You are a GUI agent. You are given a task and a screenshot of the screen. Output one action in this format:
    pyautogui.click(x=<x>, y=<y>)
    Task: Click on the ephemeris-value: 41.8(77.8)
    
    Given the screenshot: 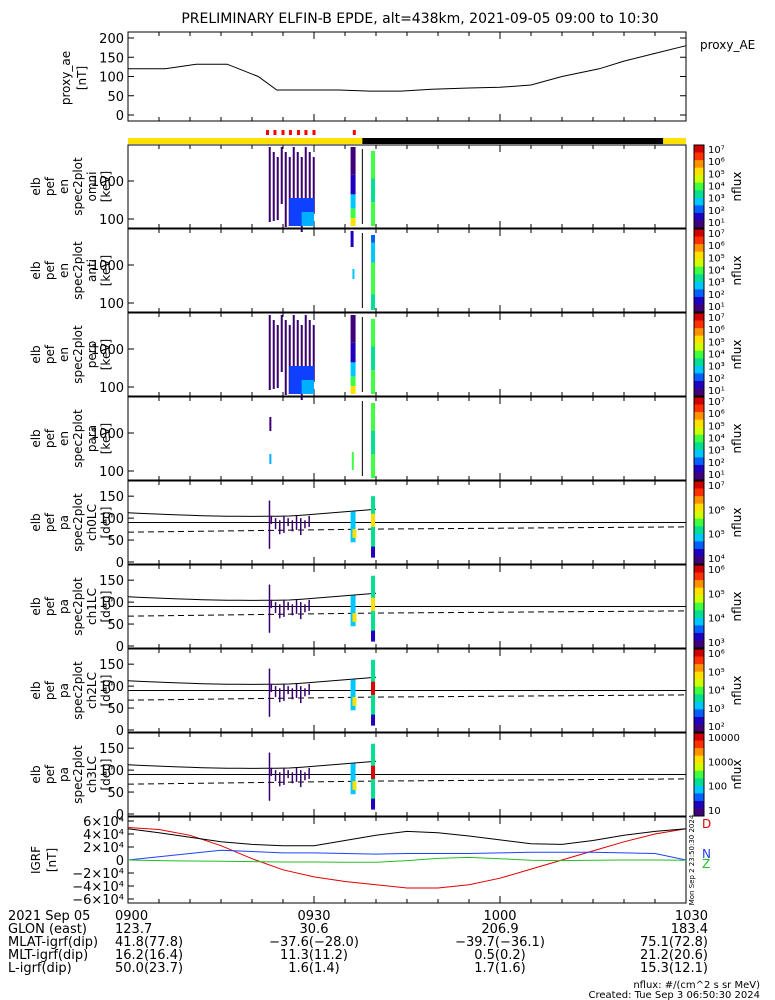 What is the action you would take?
    pyautogui.click(x=149, y=942)
    